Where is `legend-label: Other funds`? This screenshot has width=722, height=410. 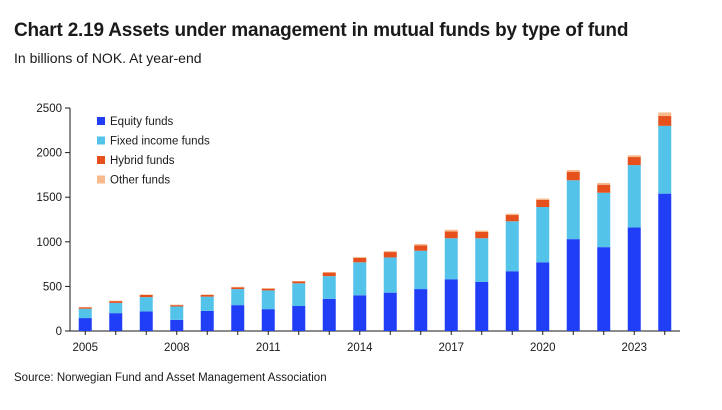 legend-label: Other funds is located at coordinates (140, 181).